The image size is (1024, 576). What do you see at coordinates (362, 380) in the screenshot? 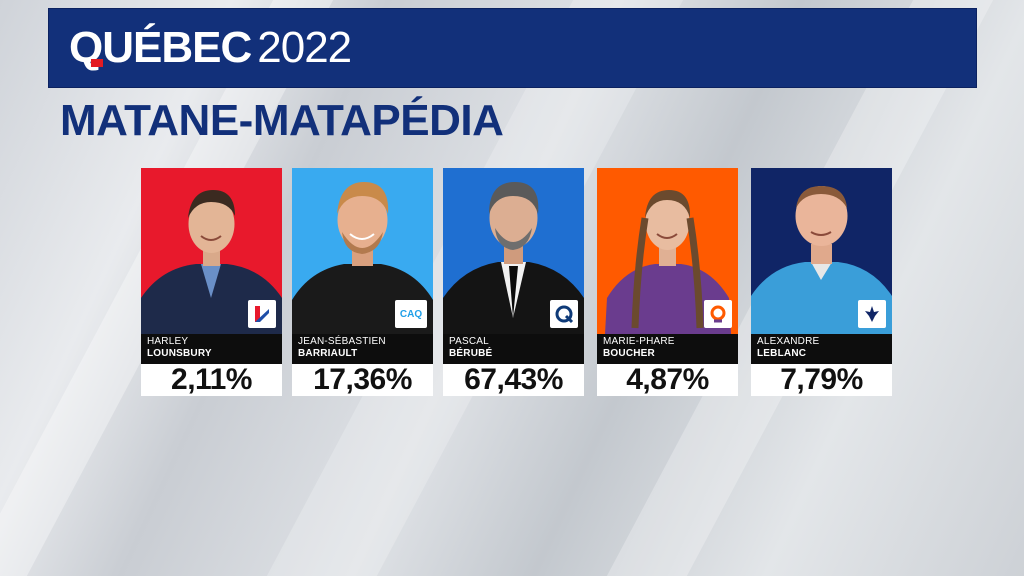
I see `candidate-vote-percent: 17,36%` at bounding box center [362, 380].